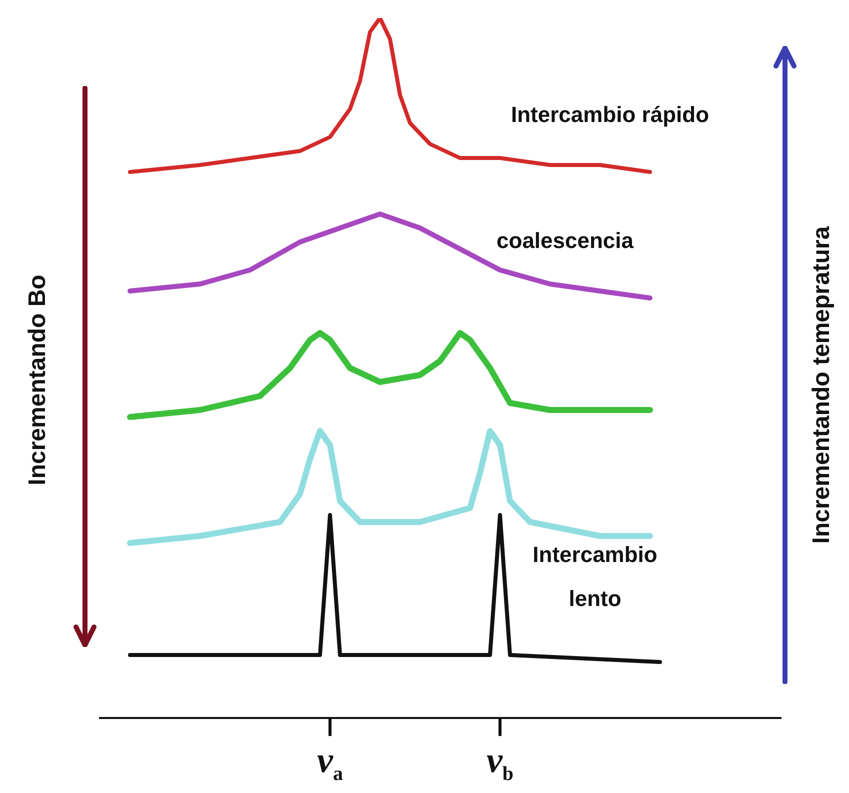 The height and width of the screenshot is (793, 849). What do you see at coordinates (610, 115) in the screenshot?
I see `series-label: Intercambio rápido` at bounding box center [610, 115].